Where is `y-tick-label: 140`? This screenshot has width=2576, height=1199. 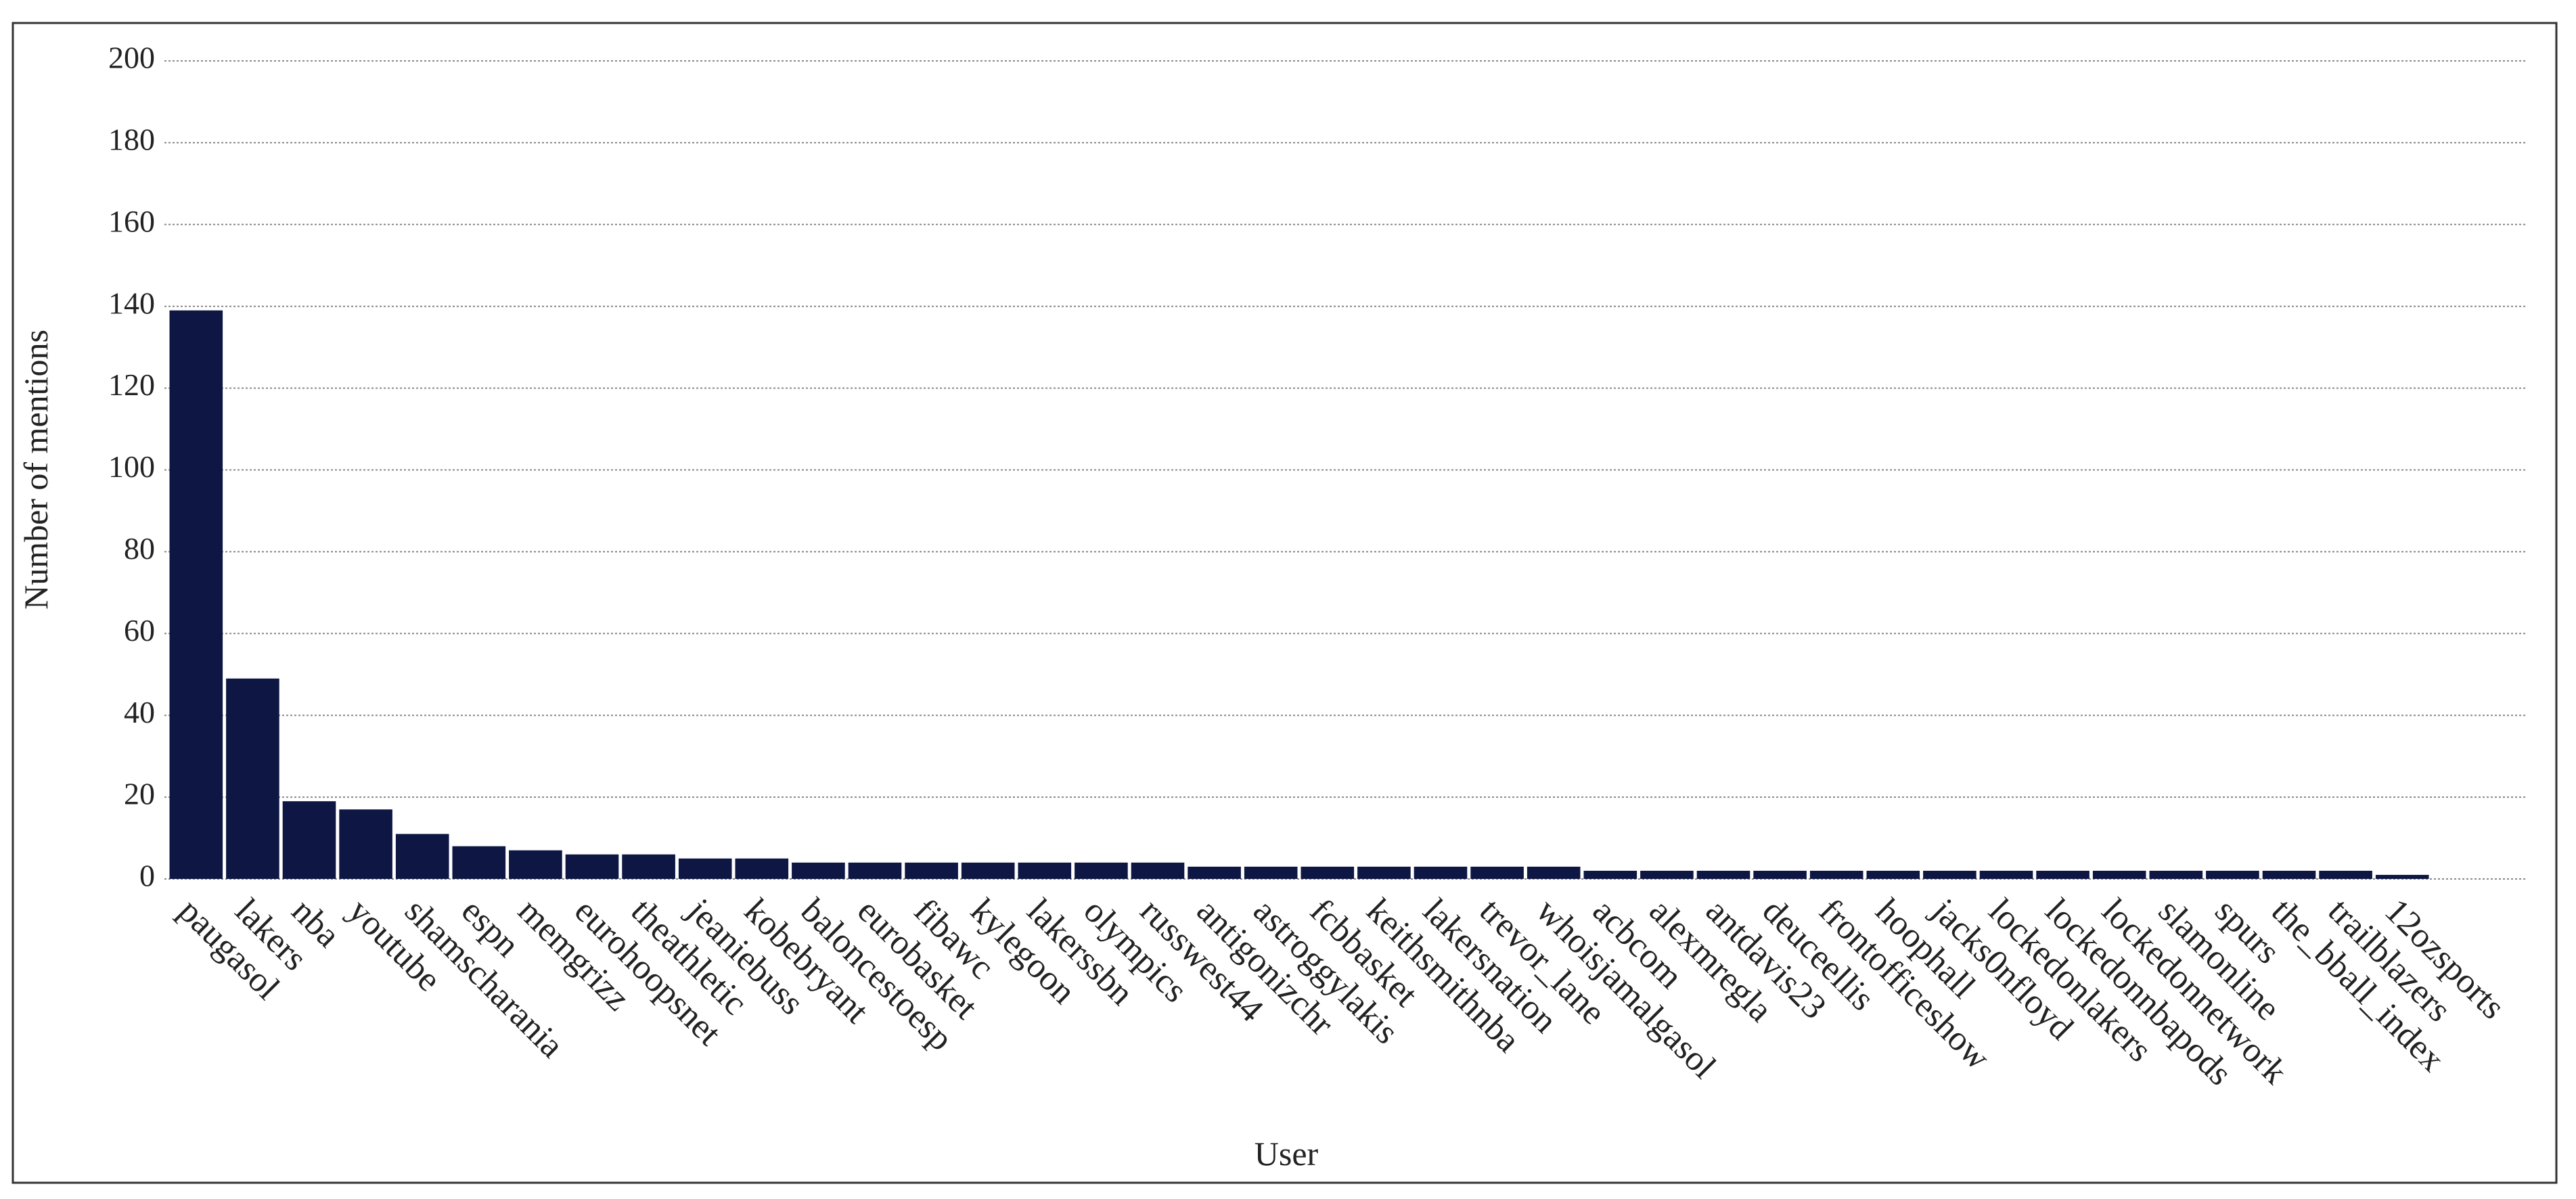 y-tick-label: 140 is located at coordinates (131, 303).